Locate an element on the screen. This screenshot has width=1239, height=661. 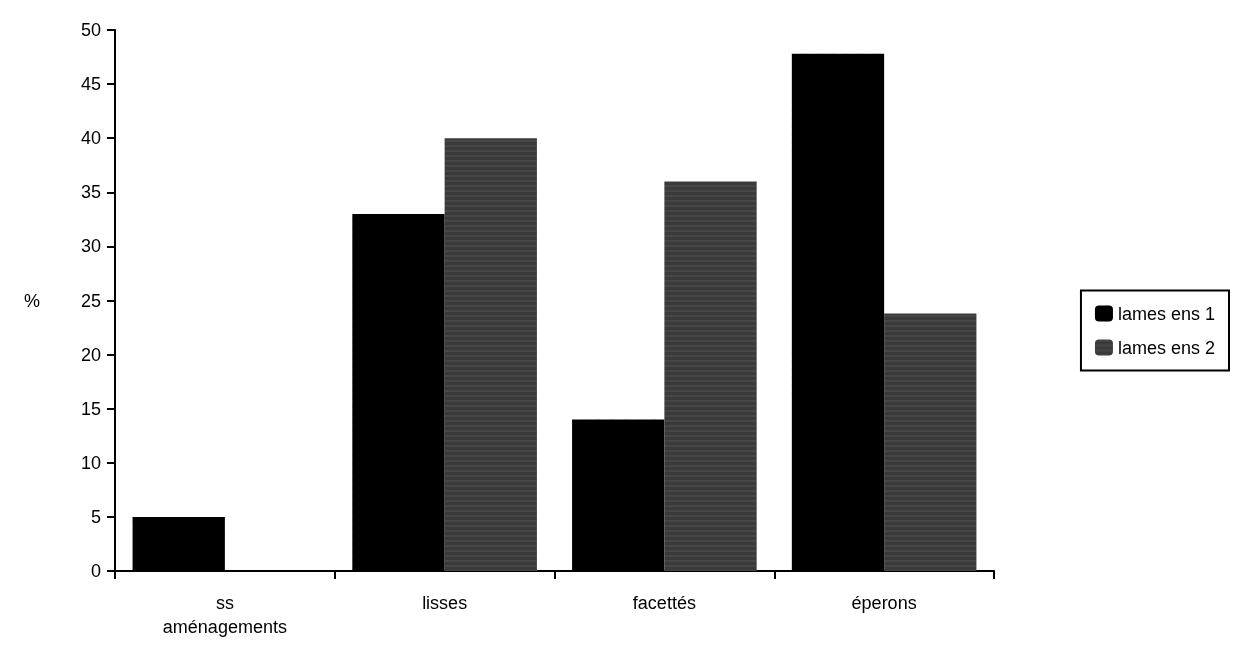
y-axis-title: % is located at coordinates (31, 300).